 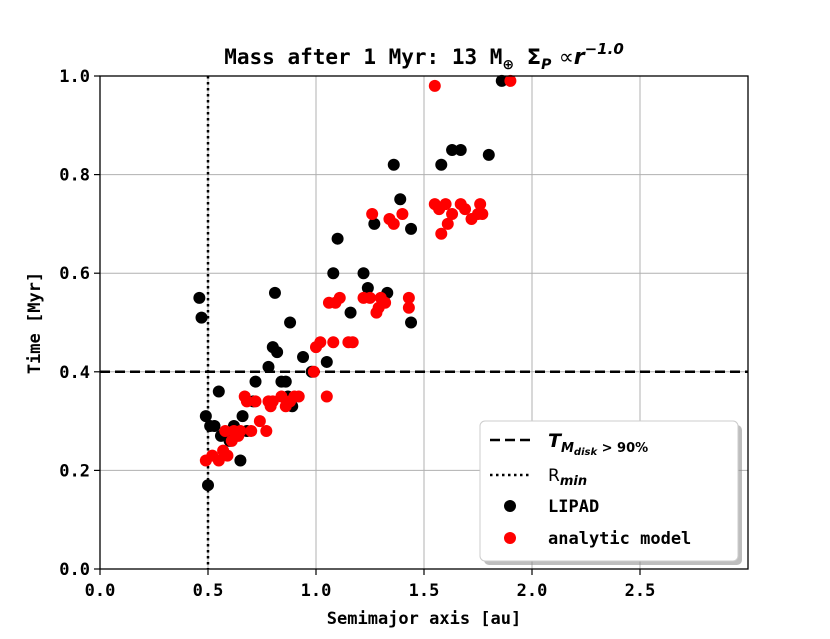 I want to click on y-tick-label: 0.4, so click(x=74, y=373).